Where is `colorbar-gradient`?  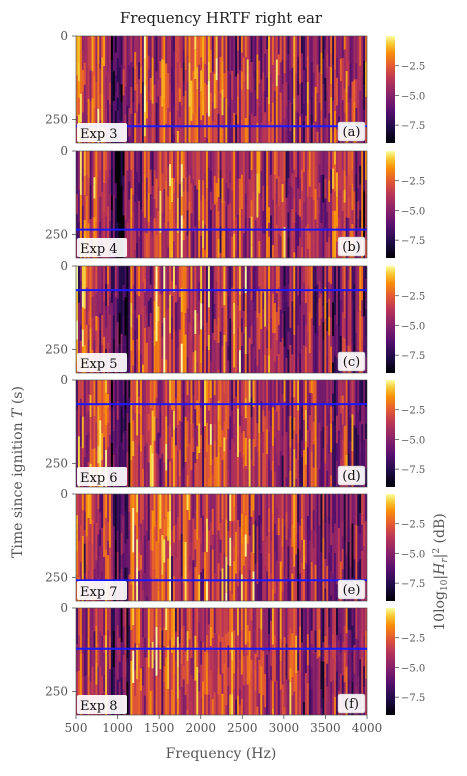
colorbar-gradient is located at coordinates (390, 547).